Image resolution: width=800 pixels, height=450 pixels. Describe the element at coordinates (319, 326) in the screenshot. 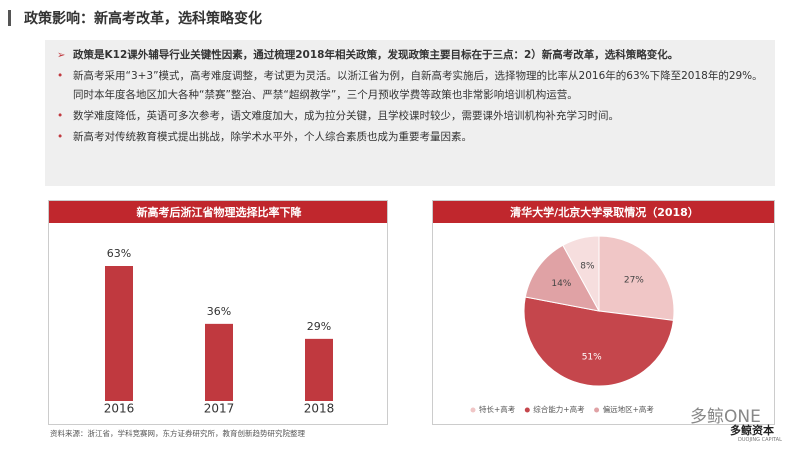

I see `data-label: 29%` at that location.